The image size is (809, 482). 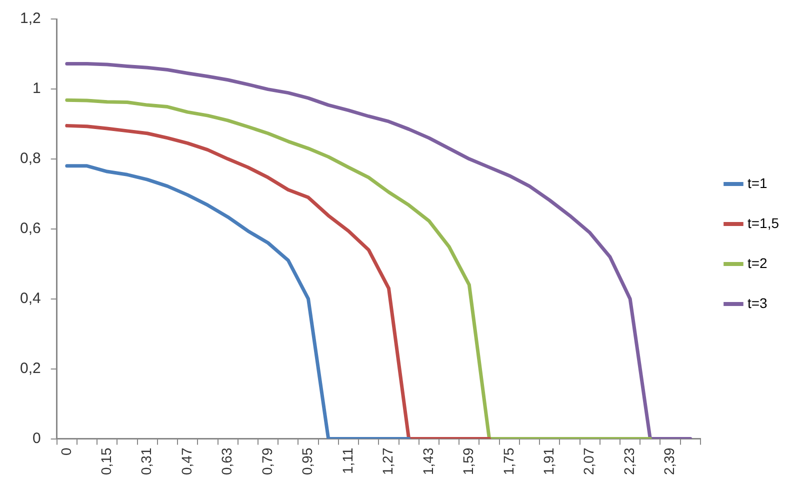 What do you see at coordinates (757, 302) in the screenshot?
I see `legend-label: t=3` at bounding box center [757, 302].